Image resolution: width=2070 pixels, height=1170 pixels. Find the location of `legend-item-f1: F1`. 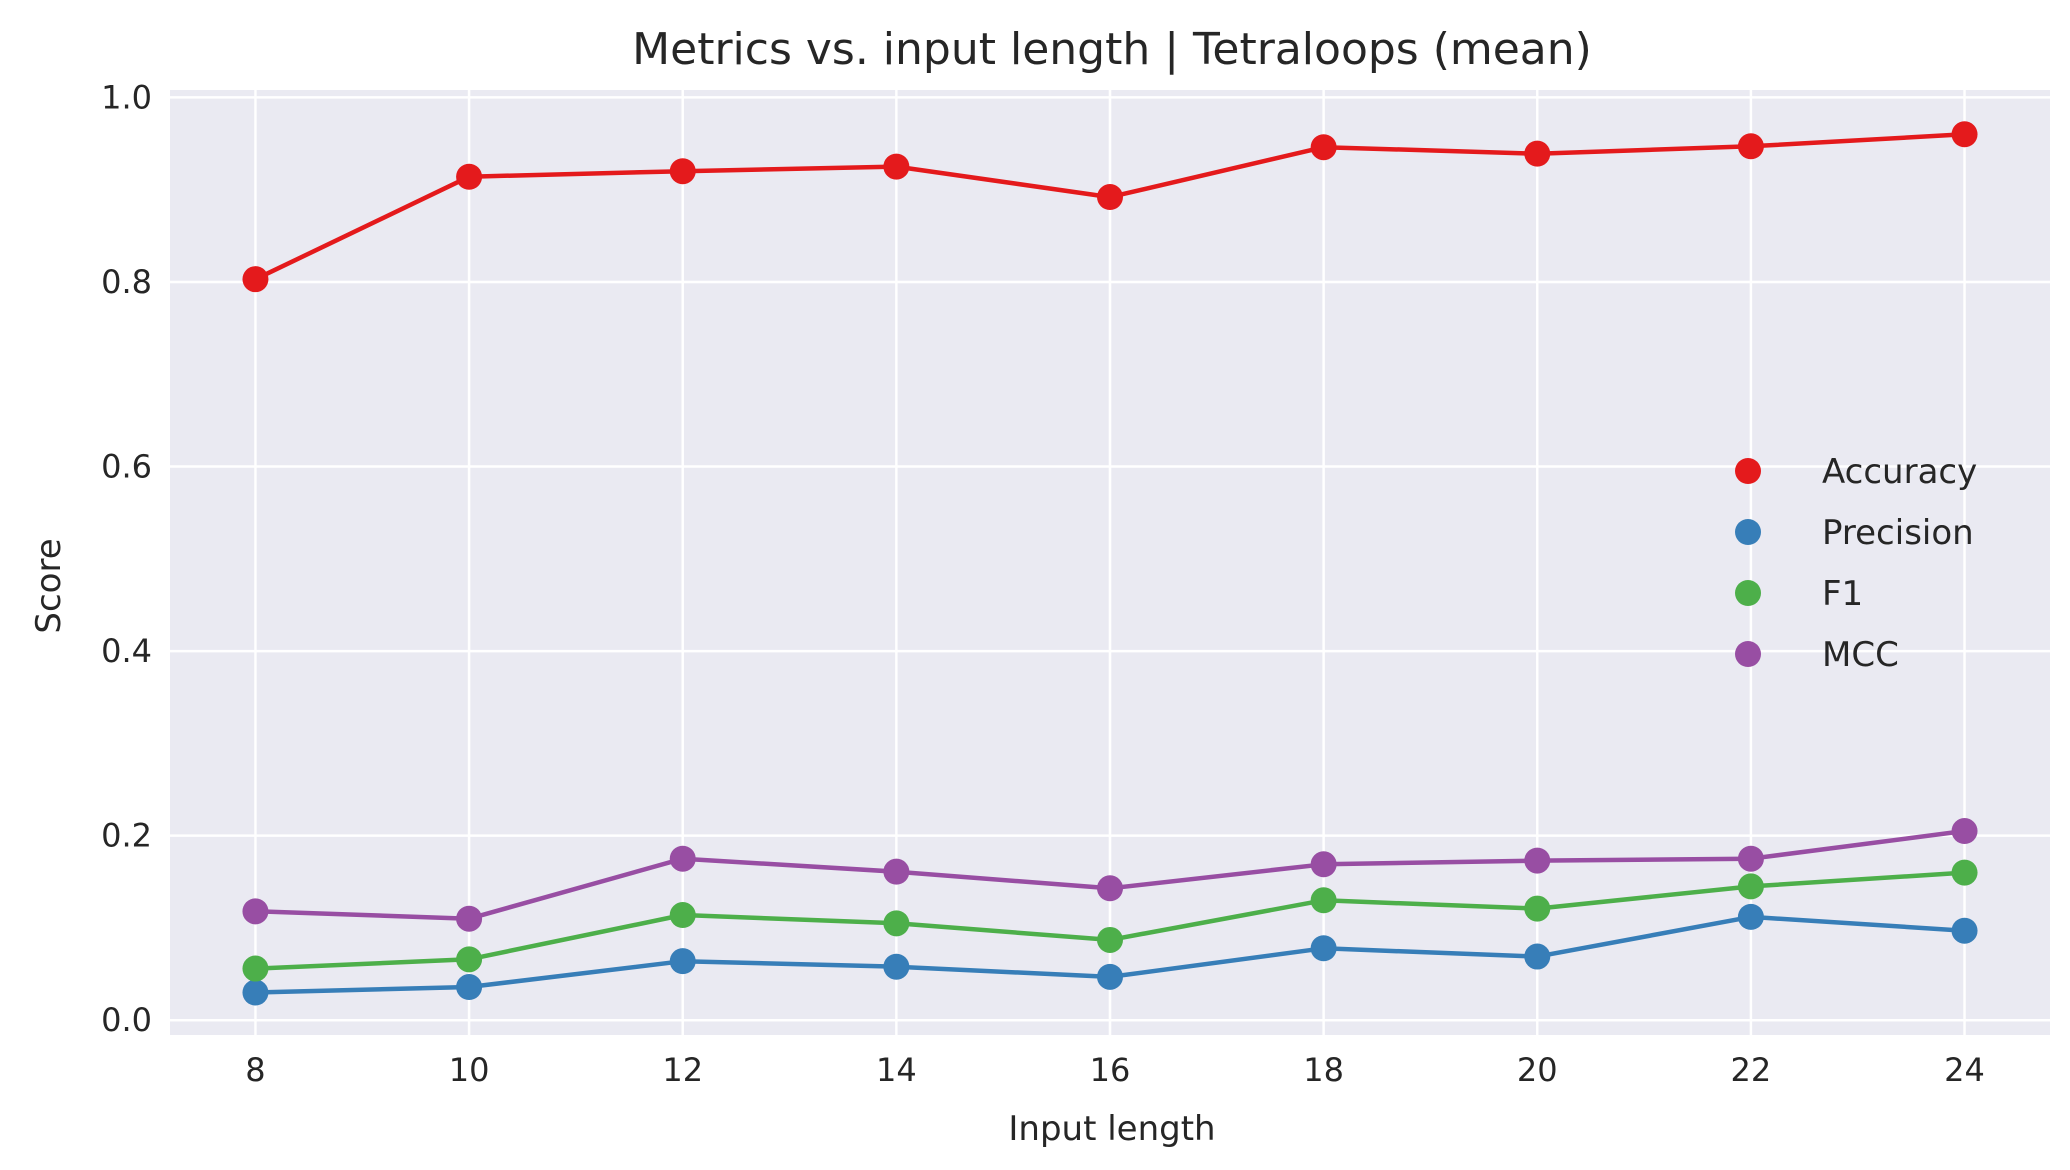

legend-item-f1: F1 is located at coordinates (1799, 594).